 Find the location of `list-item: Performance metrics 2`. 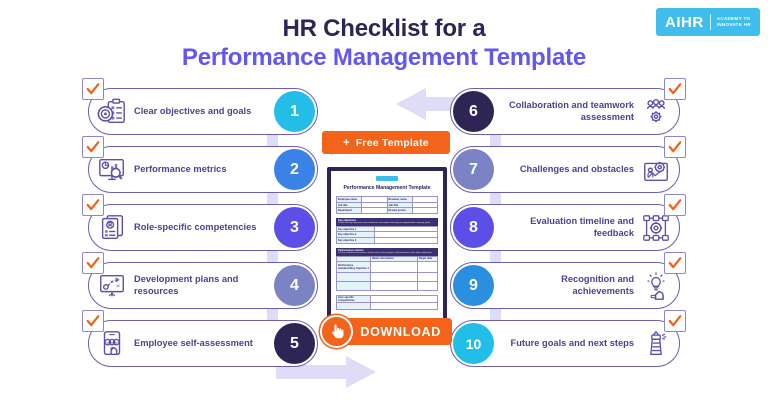

list-item: Performance metrics 2 is located at coordinates (200, 173).